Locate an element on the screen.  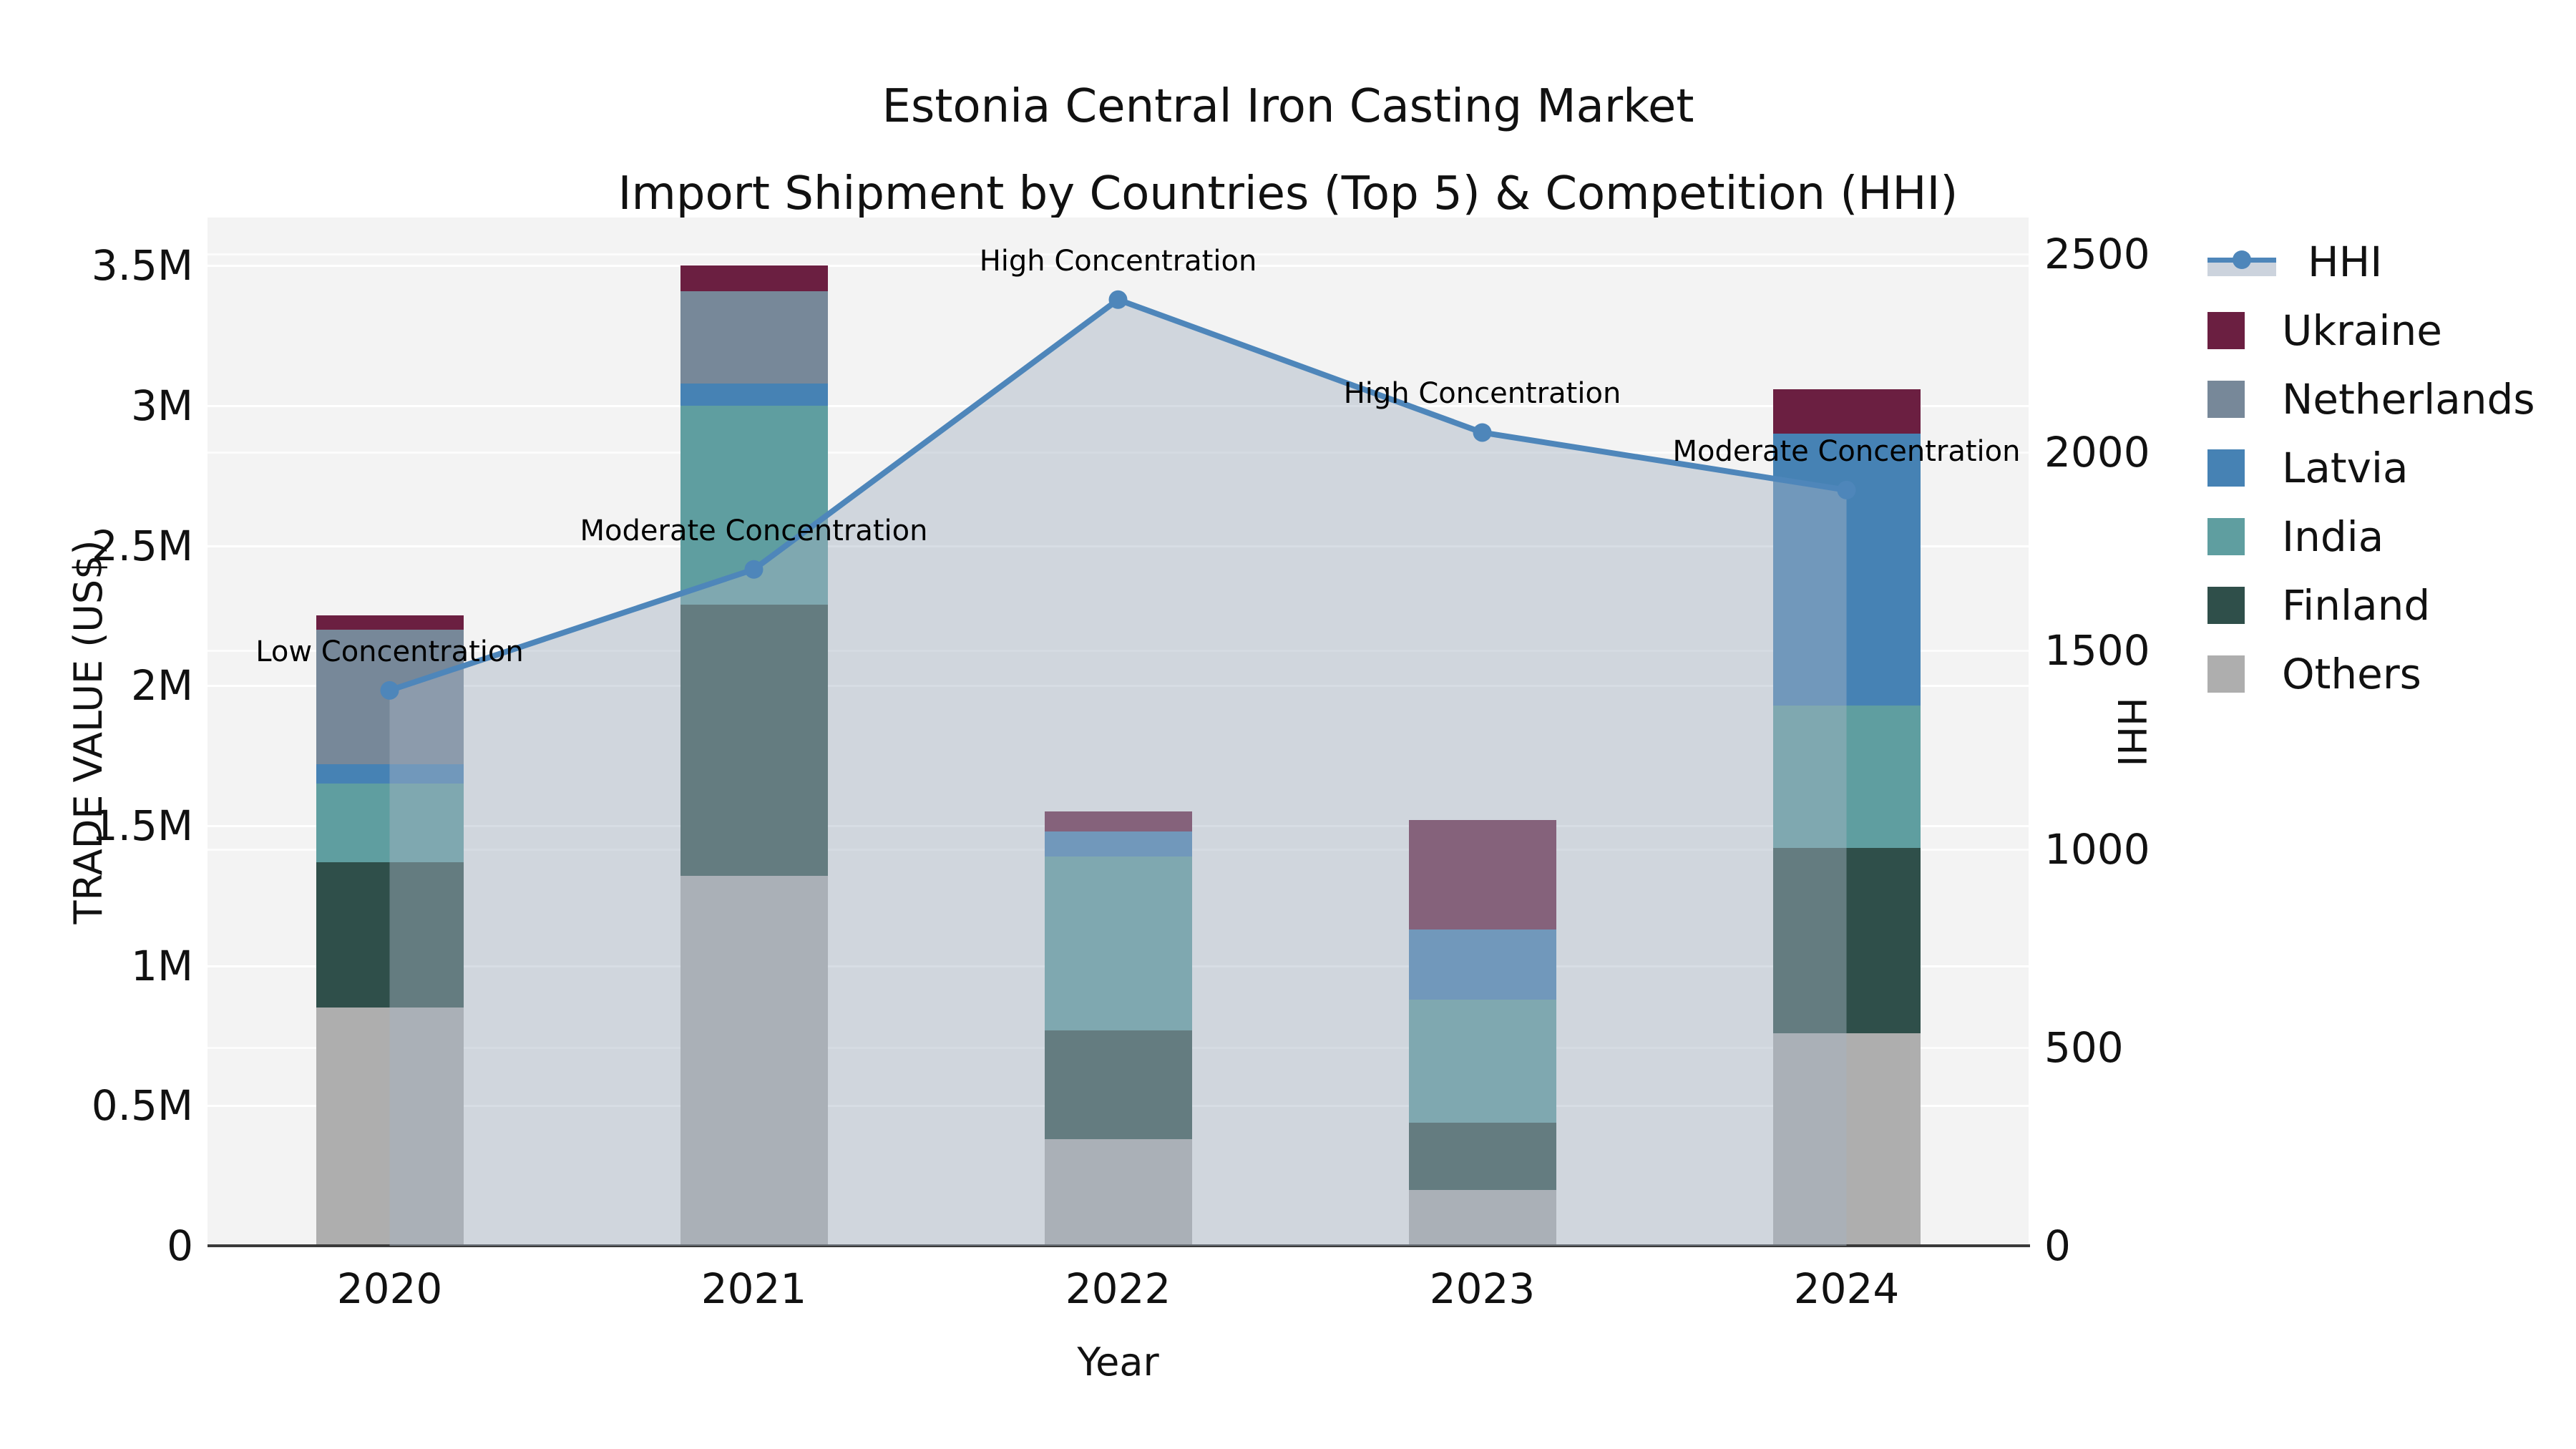
y-right-tick-label: 0 is located at coordinates (2057, 1245).